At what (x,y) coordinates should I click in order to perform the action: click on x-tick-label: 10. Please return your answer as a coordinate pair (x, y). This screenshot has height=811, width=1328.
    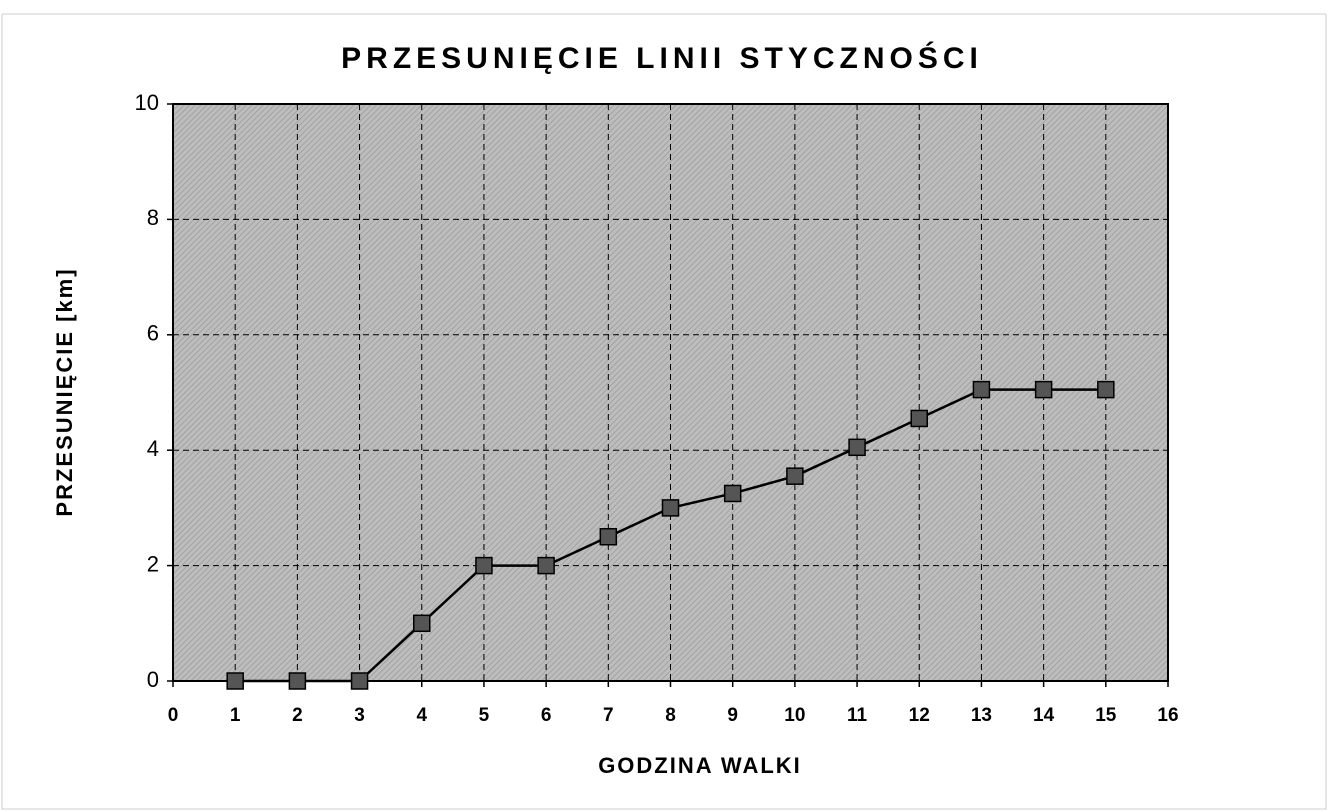
    Looking at the image, I should click on (794, 715).